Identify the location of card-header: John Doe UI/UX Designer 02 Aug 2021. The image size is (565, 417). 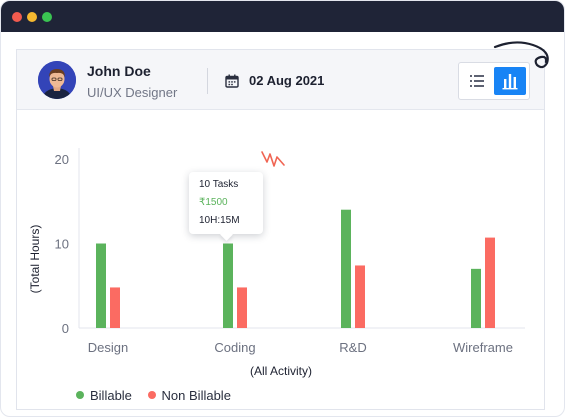
(280, 80).